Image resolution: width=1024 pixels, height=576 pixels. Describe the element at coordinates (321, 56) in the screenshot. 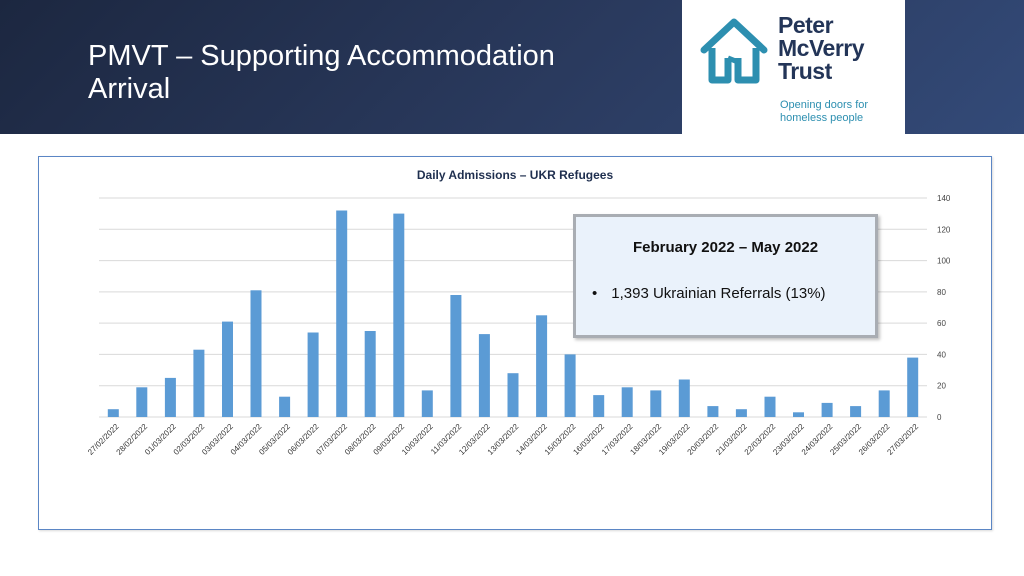

I see `slide-title-line-1: PMVT – Supporting Accommodation` at that location.